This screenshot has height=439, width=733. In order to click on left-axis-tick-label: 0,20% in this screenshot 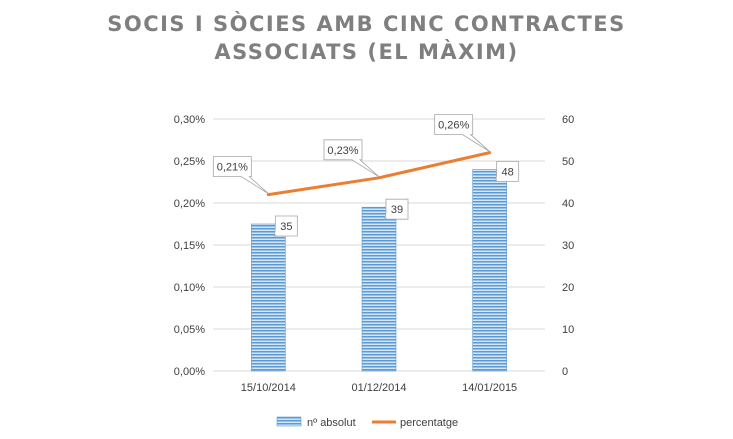, I will do `click(189, 204)`.